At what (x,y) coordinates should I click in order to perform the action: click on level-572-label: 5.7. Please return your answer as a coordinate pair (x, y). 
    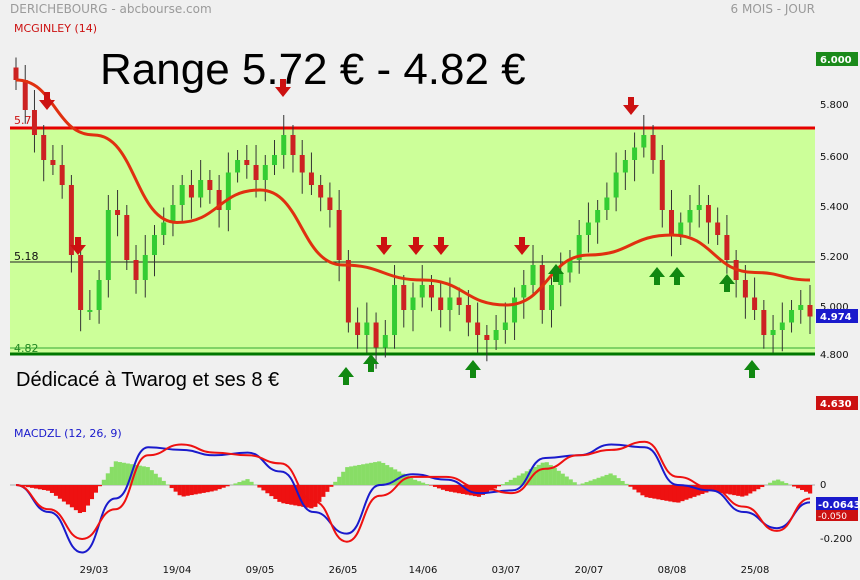
    Looking at the image, I should click on (23, 120).